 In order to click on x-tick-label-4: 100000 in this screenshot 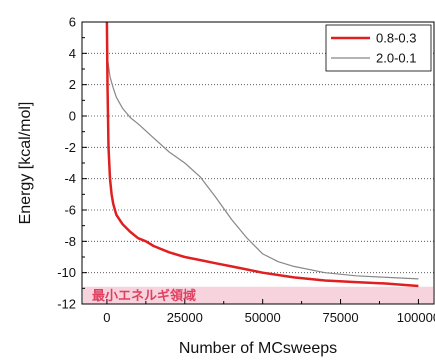, I will do `click(416, 317)`.